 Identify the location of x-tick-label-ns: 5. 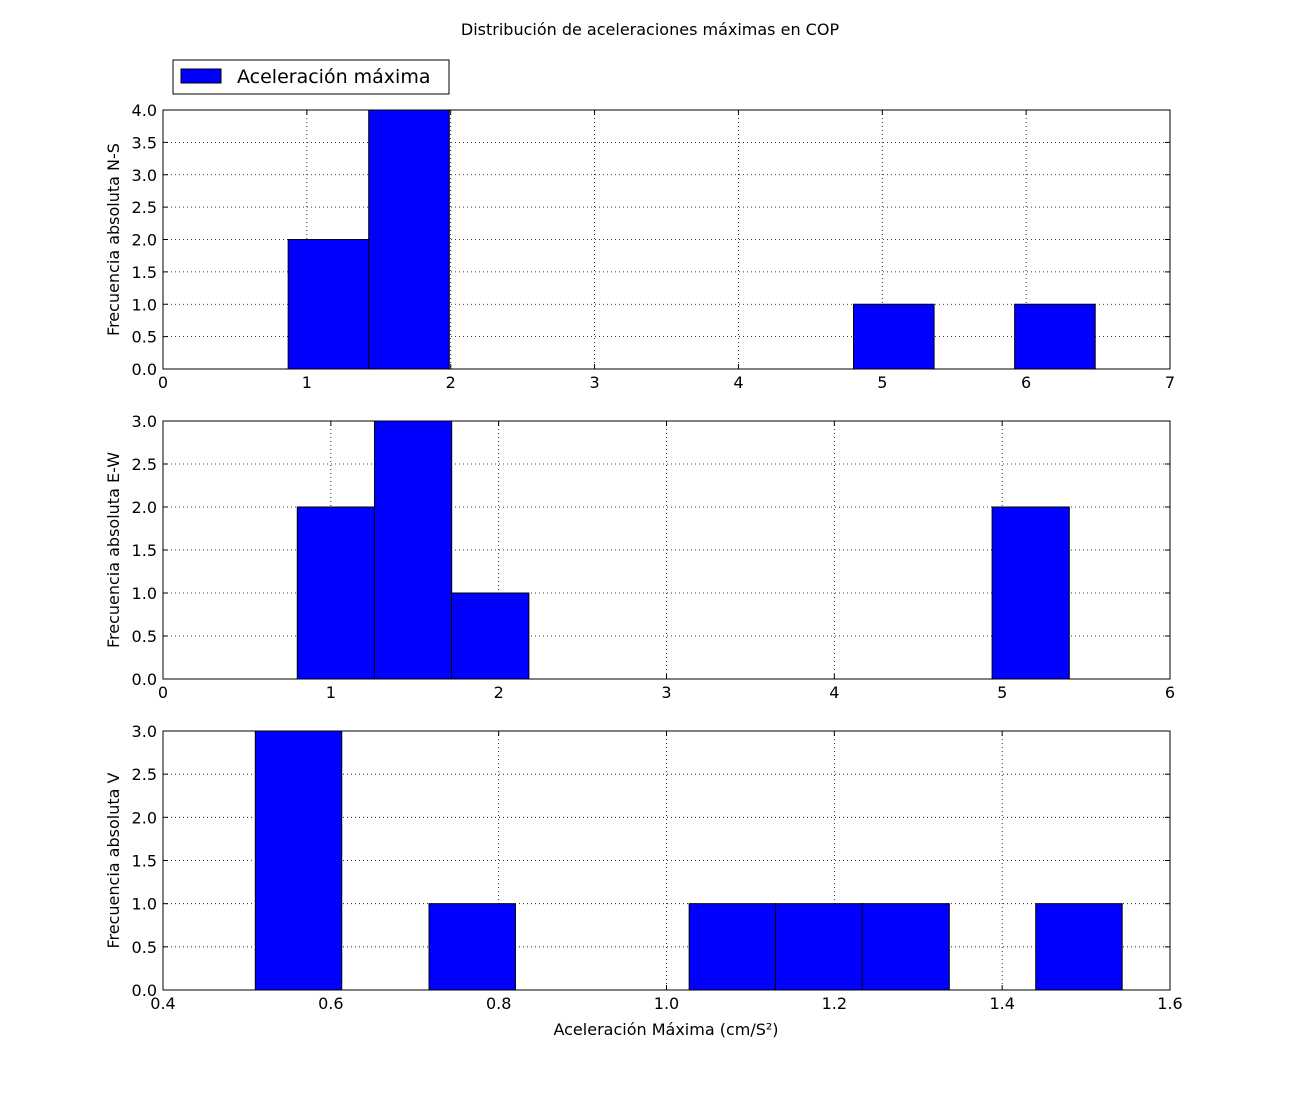
(882, 382).